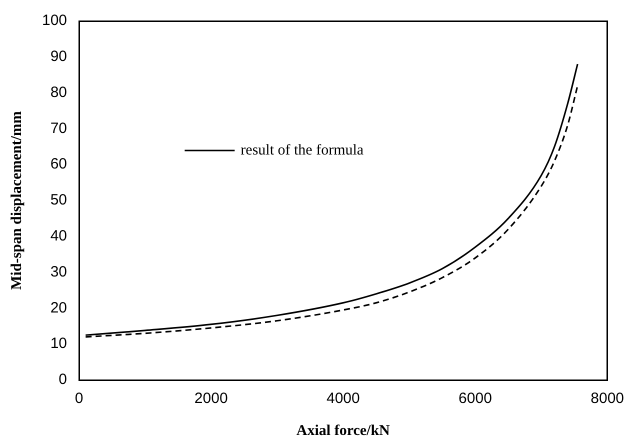  I want to click on x-axis-title: Axial force/kN, so click(343, 430).